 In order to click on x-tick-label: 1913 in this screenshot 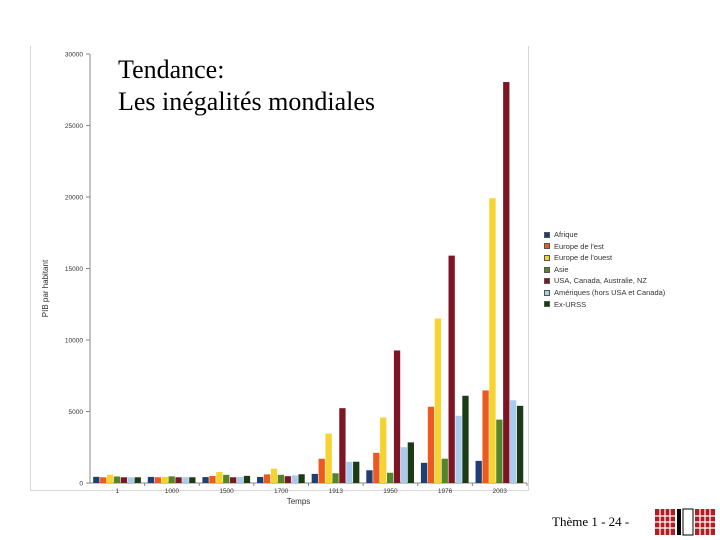, I will do `click(336, 491)`.